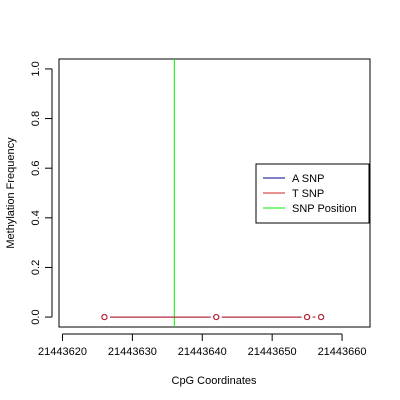 The width and height of the screenshot is (400, 400). What do you see at coordinates (11, 193) in the screenshot?
I see `y-axis-label: Methylation Frequency` at bounding box center [11, 193].